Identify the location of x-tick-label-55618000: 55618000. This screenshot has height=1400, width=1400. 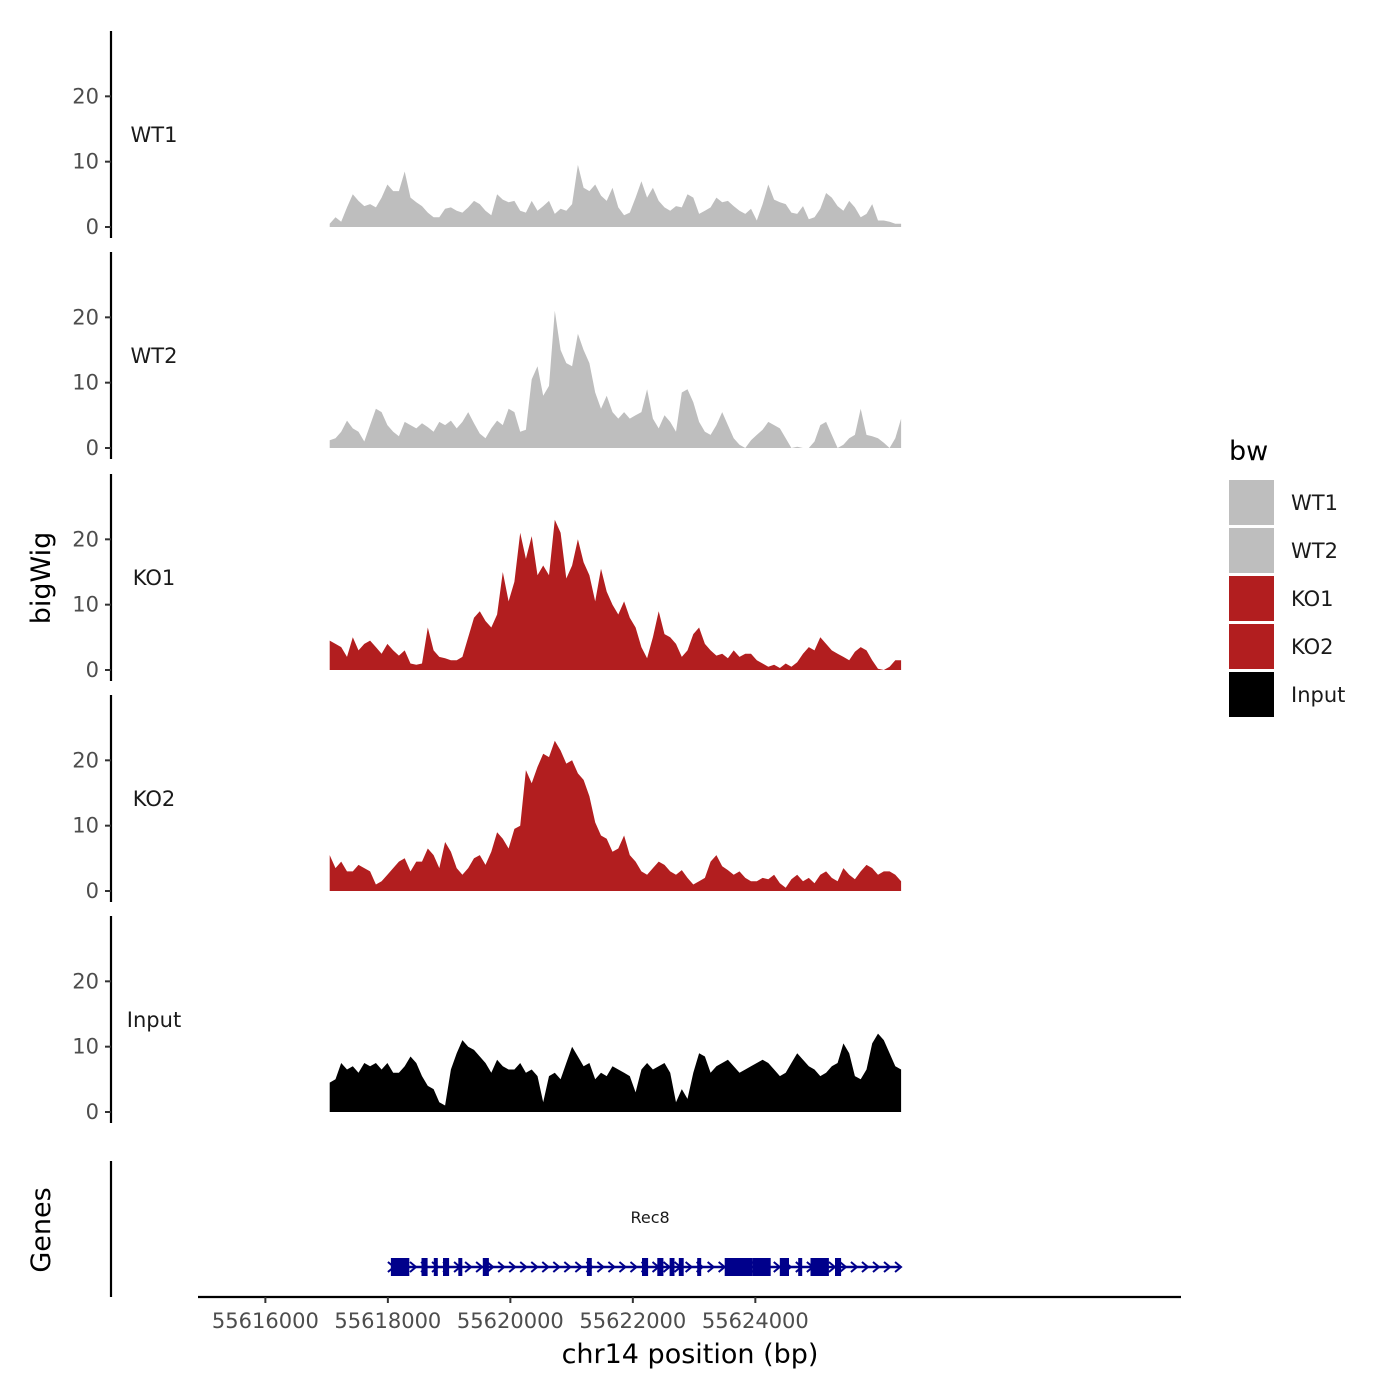
(387, 1321).